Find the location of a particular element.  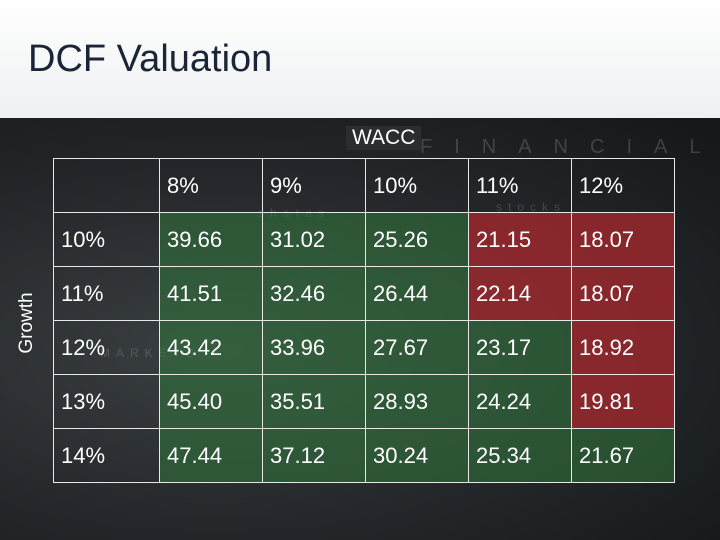

value-cell: 23.17 is located at coordinates (520, 347).